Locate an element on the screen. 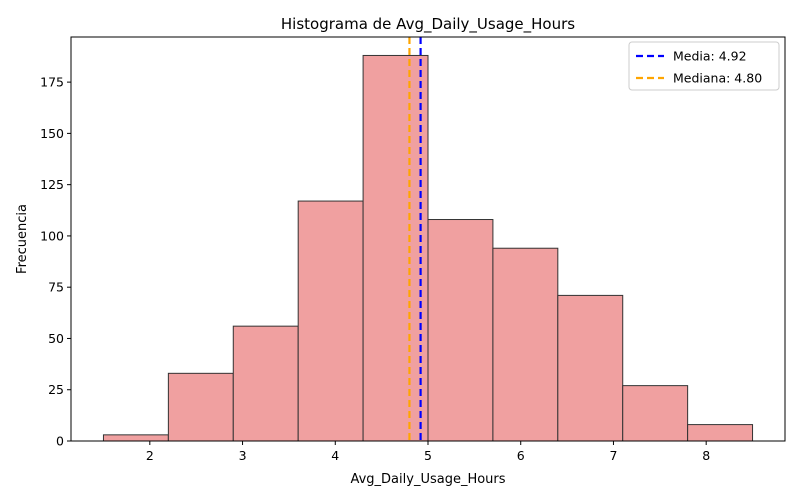  y-axis-ticks: 0 25 50 75 100 125 150 175 is located at coordinates (55, 262).